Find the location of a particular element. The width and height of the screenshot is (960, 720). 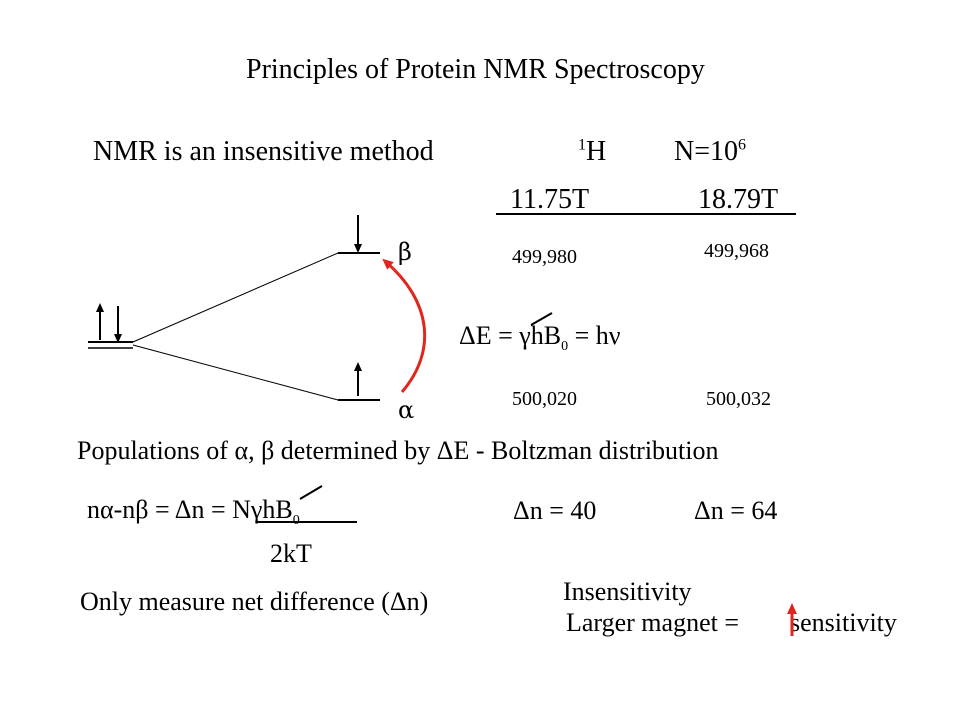

population-field-symbol: B is located at coordinates (284, 509).